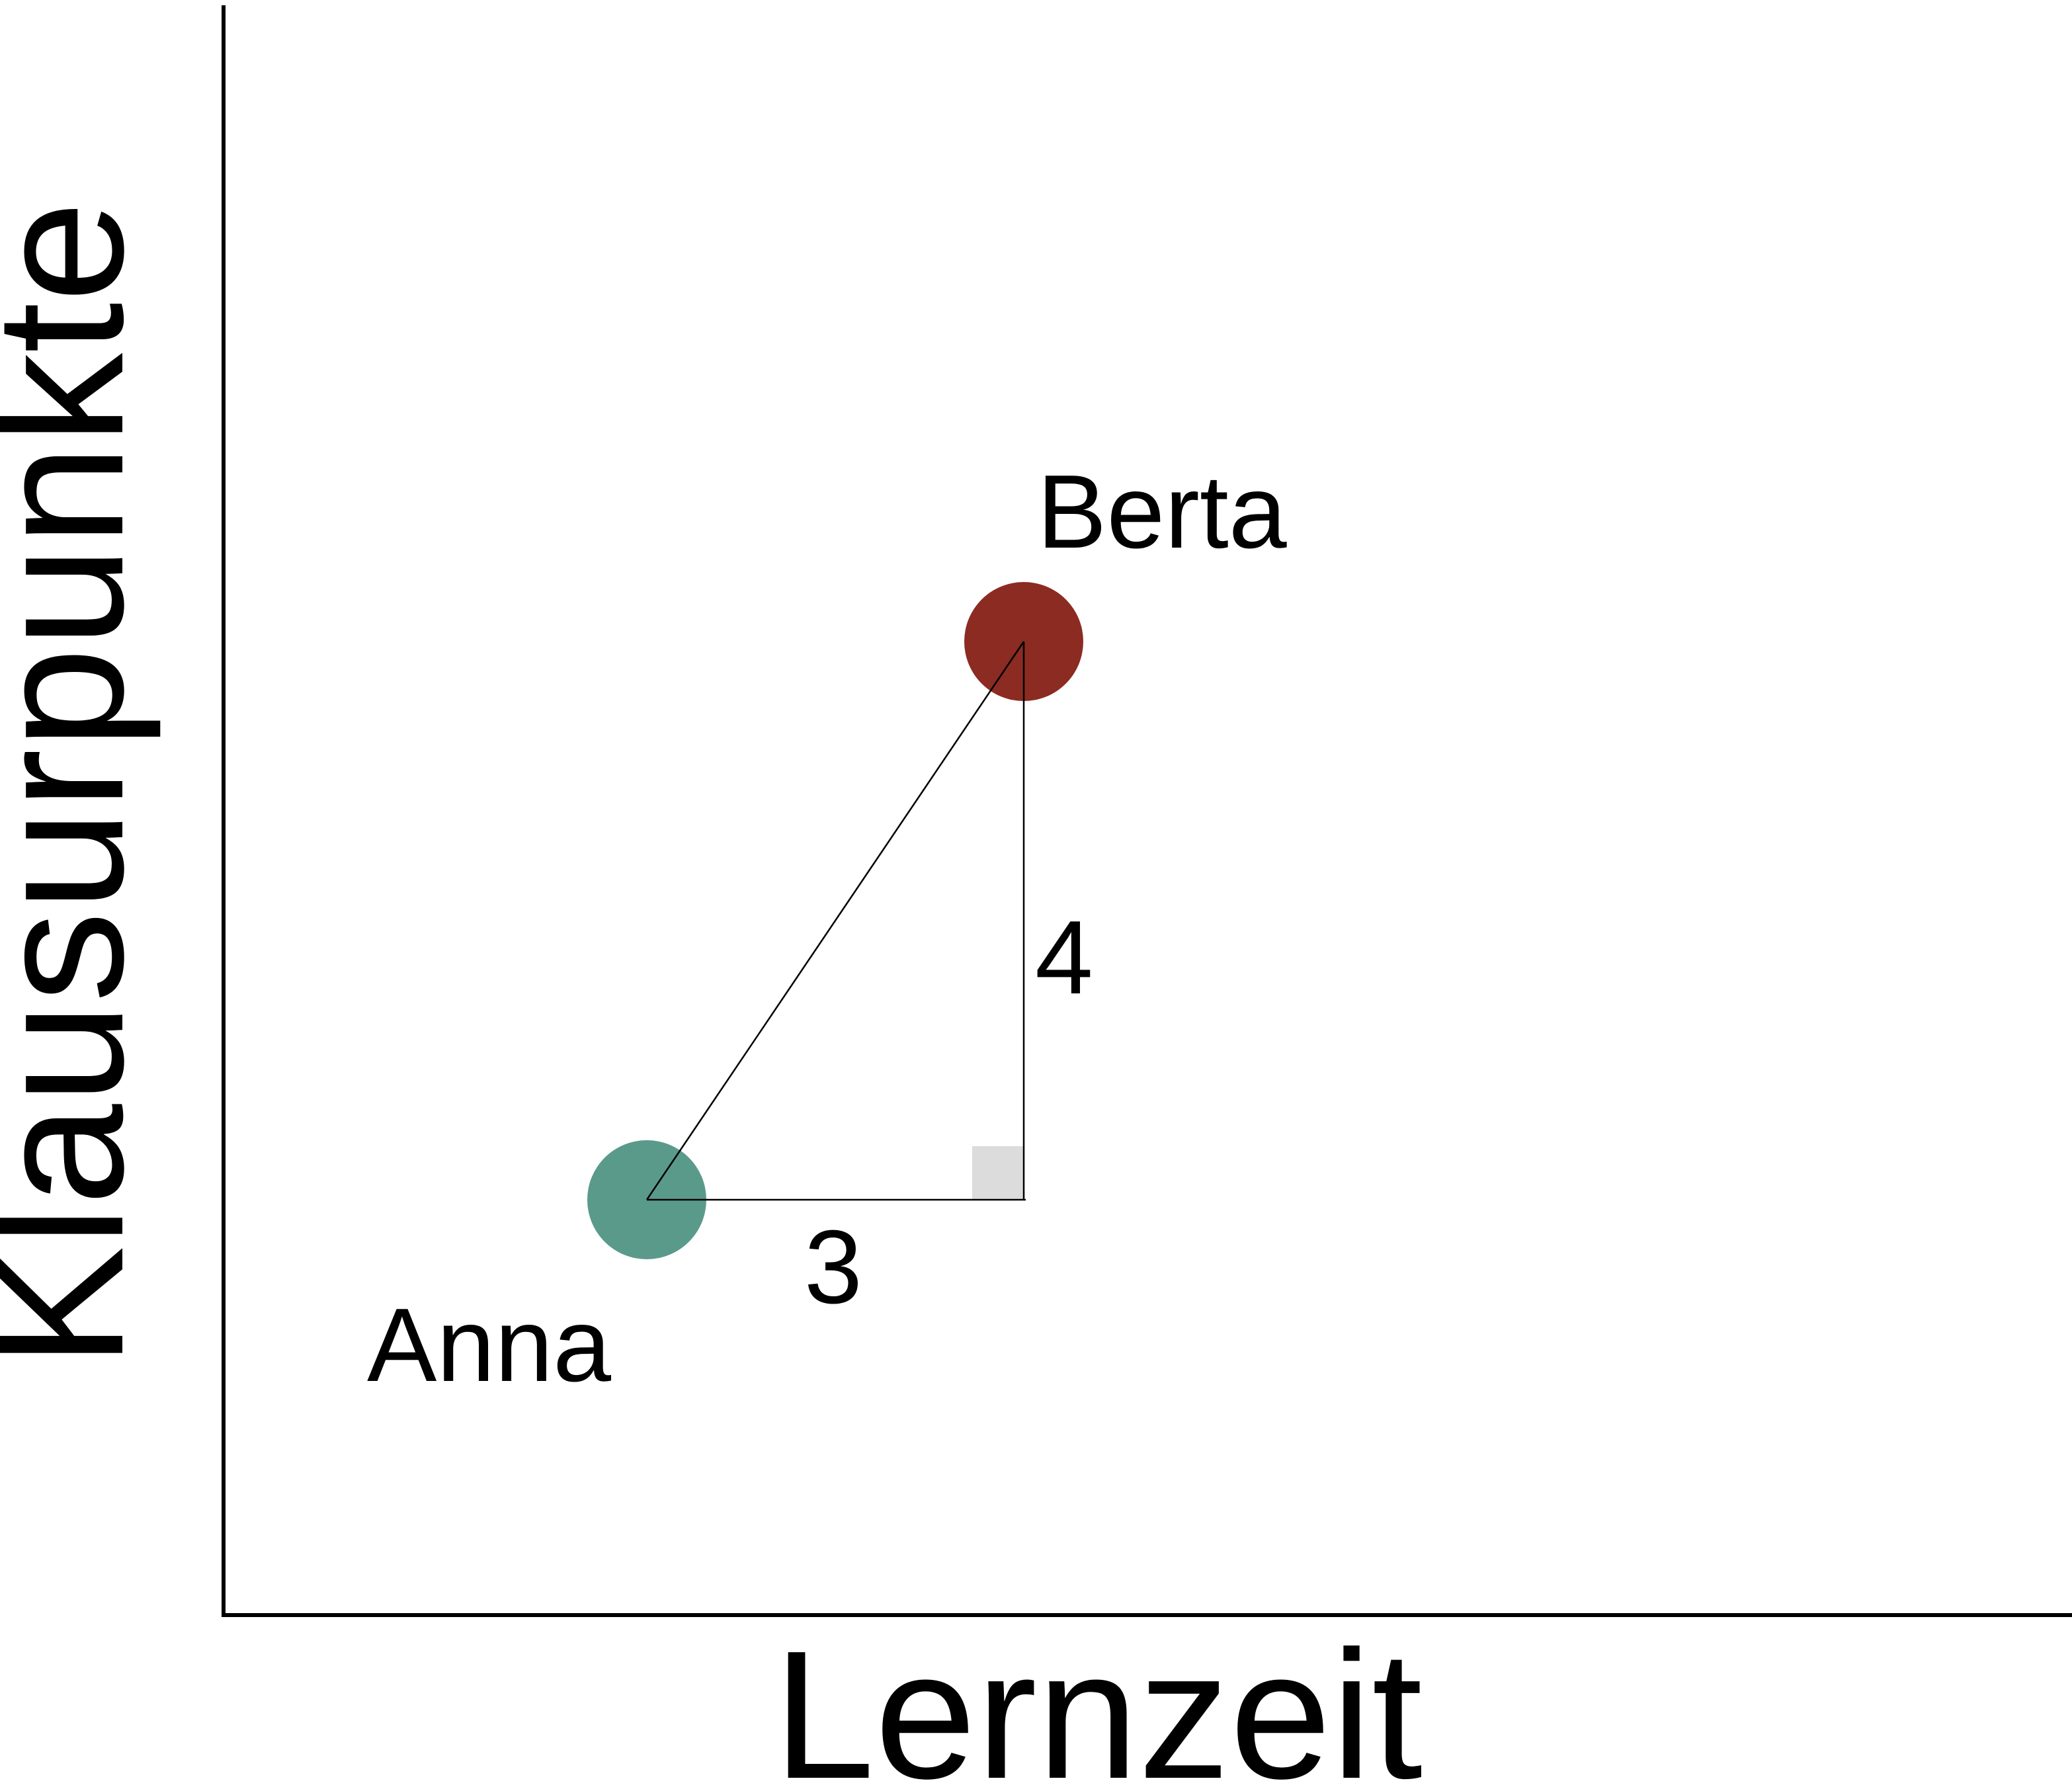 The width and height of the screenshot is (2072, 1791). What do you see at coordinates (81, 784) in the screenshot?
I see `y-axis-label: Klausurpunkte` at bounding box center [81, 784].